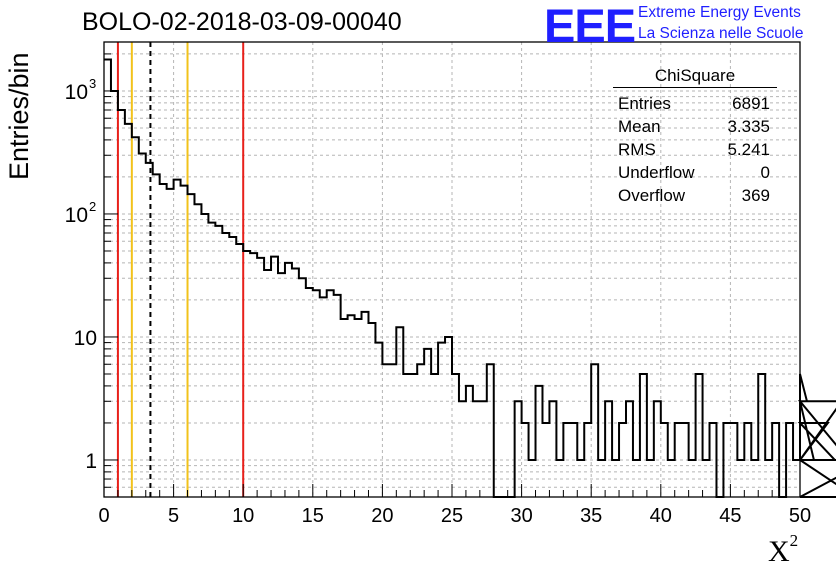  I want to click on y-tick-exponent: 2, so click(92, 206).